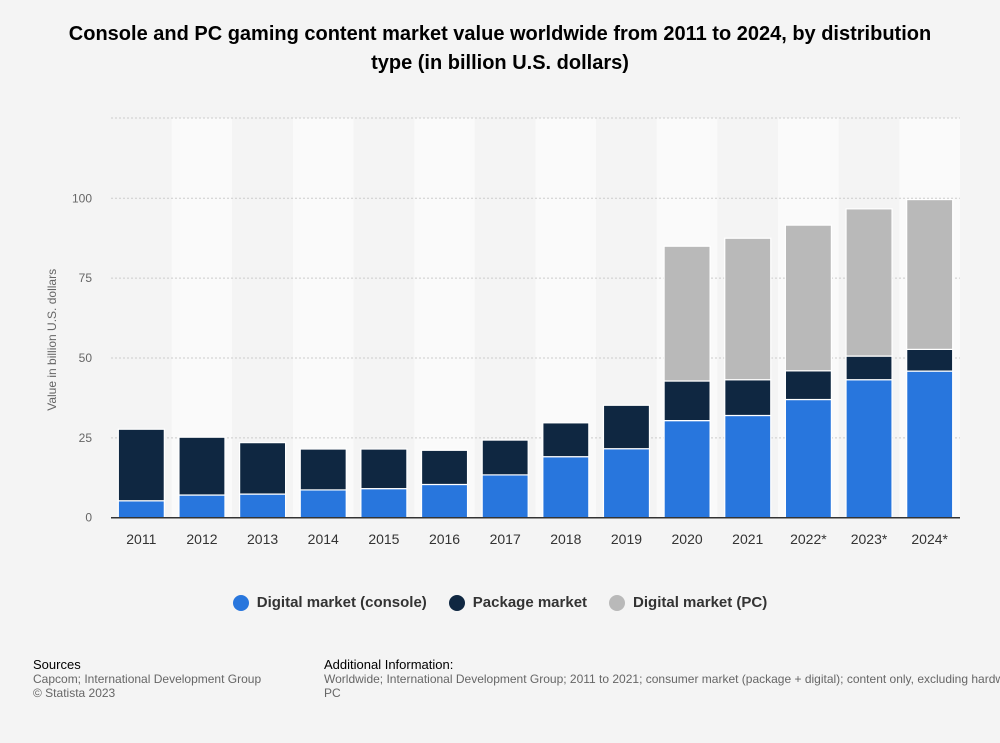 This screenshot has width=1000, height=743. I want to click on legend-item: Package market, so click(518, 602).